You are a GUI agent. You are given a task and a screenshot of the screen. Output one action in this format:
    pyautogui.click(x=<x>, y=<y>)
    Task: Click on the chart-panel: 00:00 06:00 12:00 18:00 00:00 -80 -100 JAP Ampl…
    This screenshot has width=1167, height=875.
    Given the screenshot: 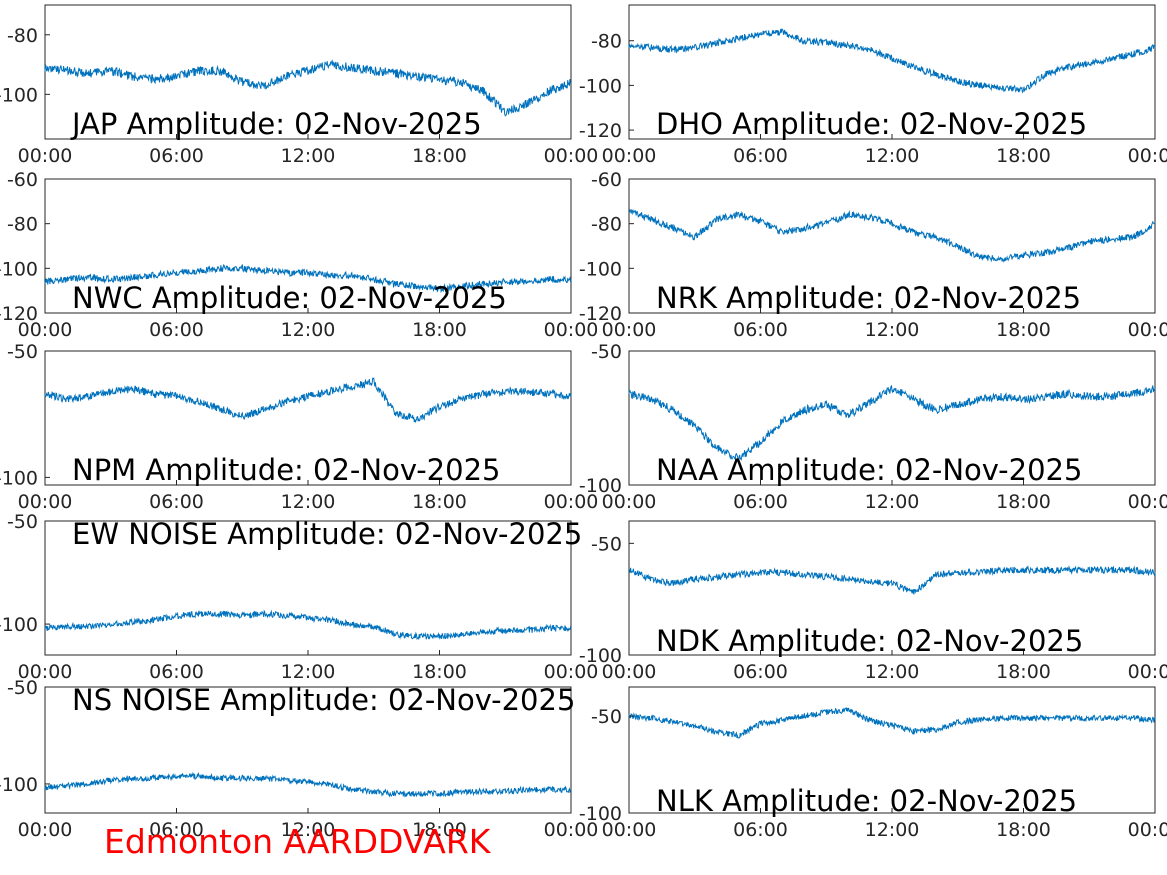 What is the action you would take?
    pyautogui.click(x=299, y=85)
    